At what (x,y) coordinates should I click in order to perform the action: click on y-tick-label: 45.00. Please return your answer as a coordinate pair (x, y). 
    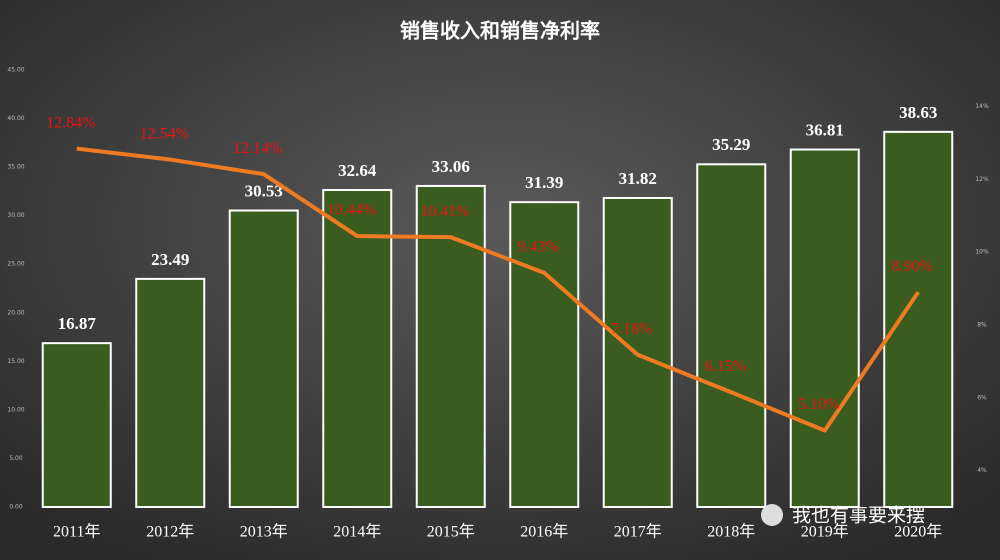
    Looking at the image, I should click on (15, 70).